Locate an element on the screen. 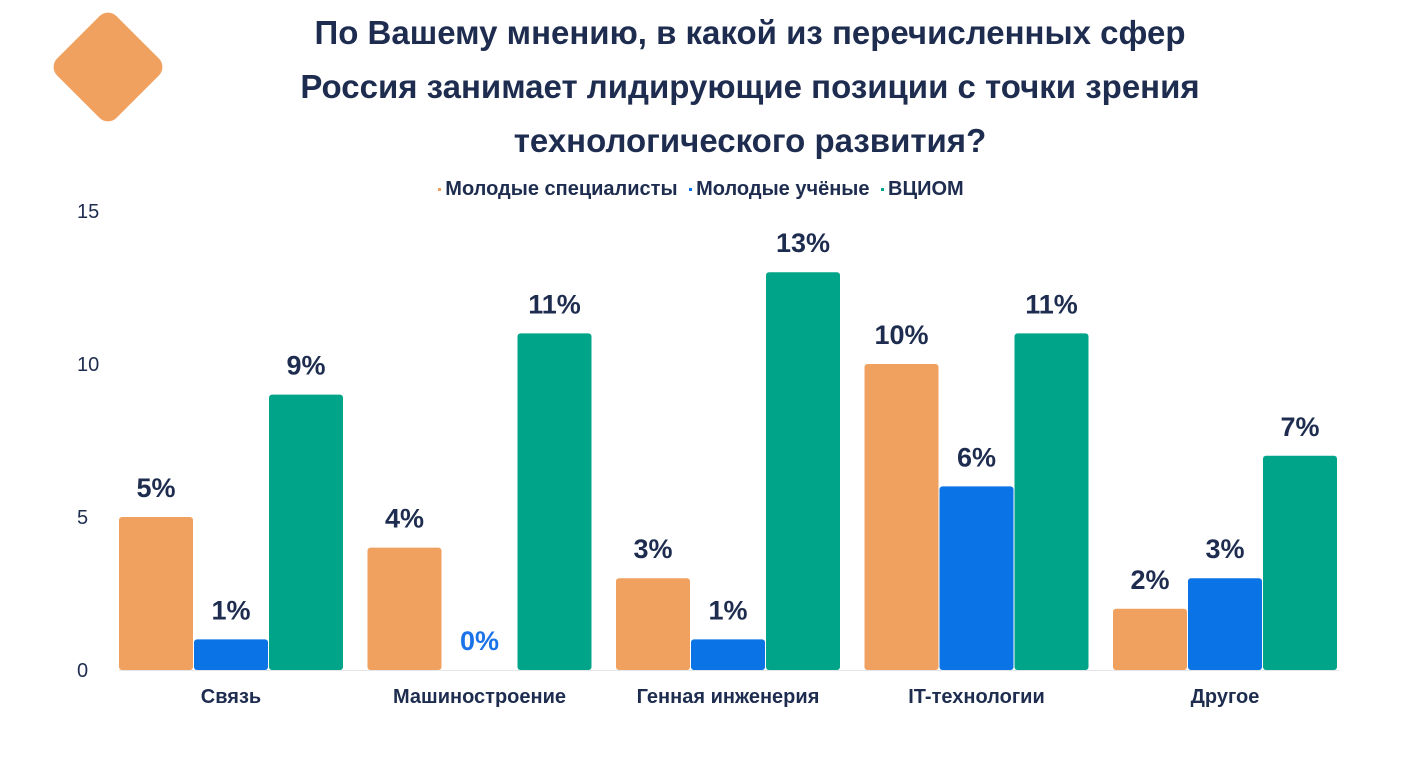 This screenshot has width=1402, height=783. y-tick-label: 5 is located at coordinates (82, 518).